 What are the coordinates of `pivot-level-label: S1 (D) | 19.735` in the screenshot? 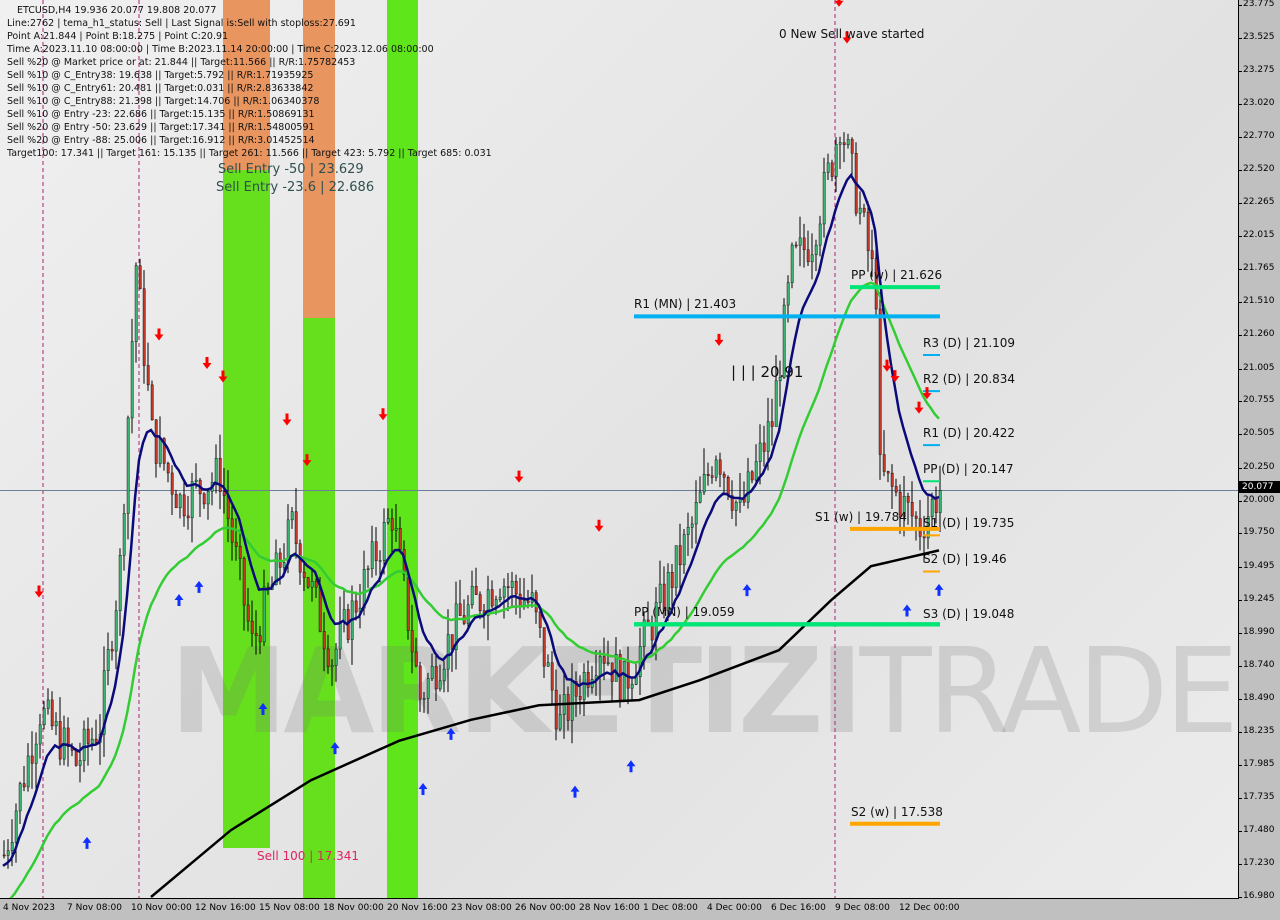 It's located at (969, 523).